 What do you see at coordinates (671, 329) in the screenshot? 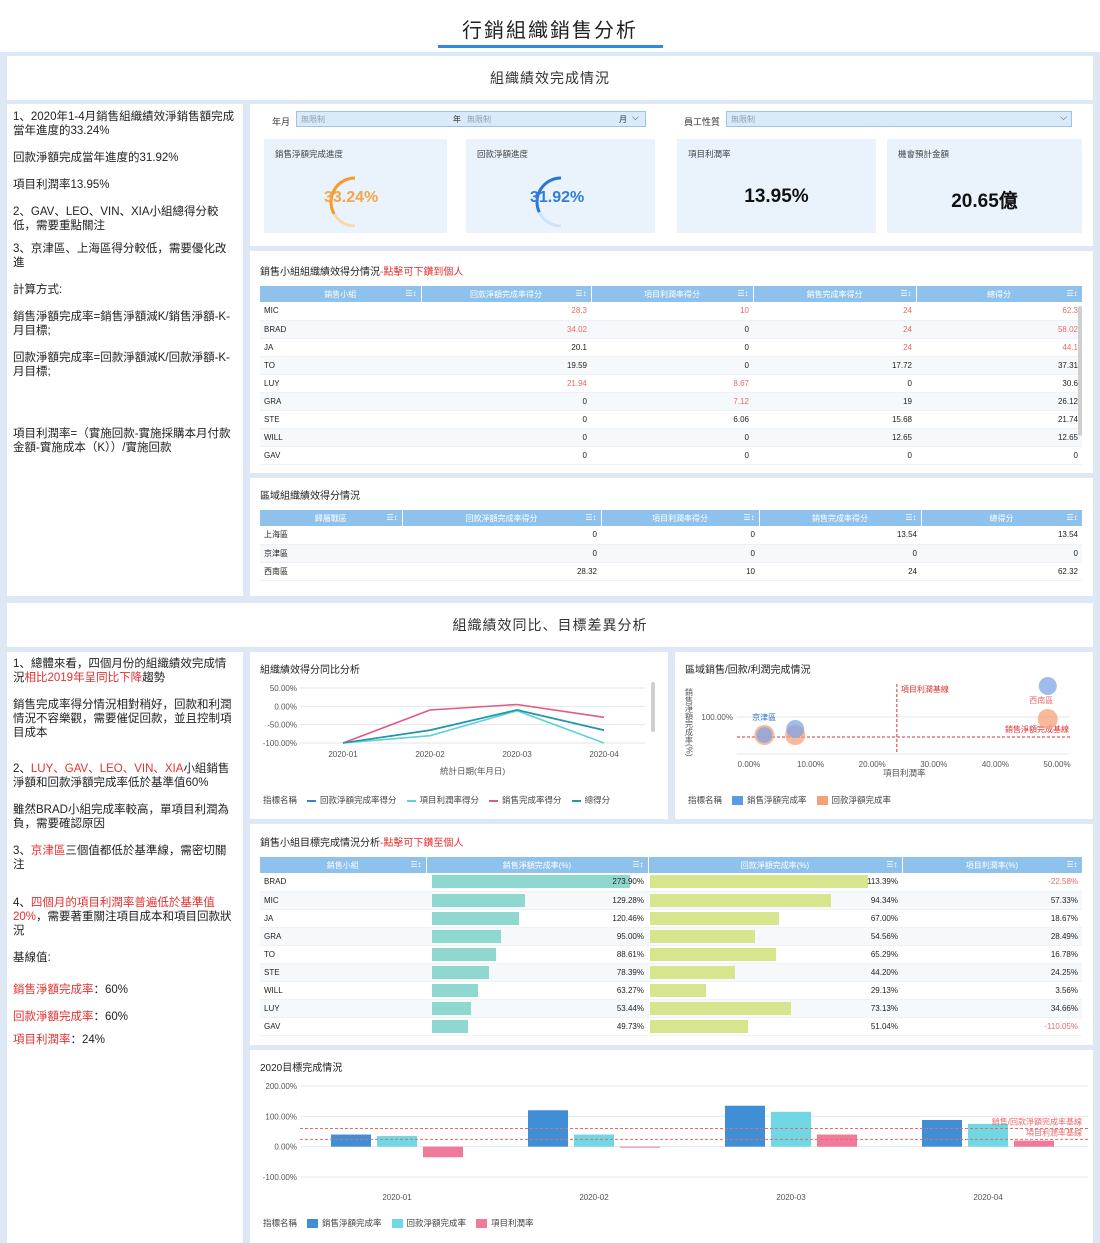
I see `table-row: BRAD 34.02 0 24 58.02` at bounding box center [671, 329].